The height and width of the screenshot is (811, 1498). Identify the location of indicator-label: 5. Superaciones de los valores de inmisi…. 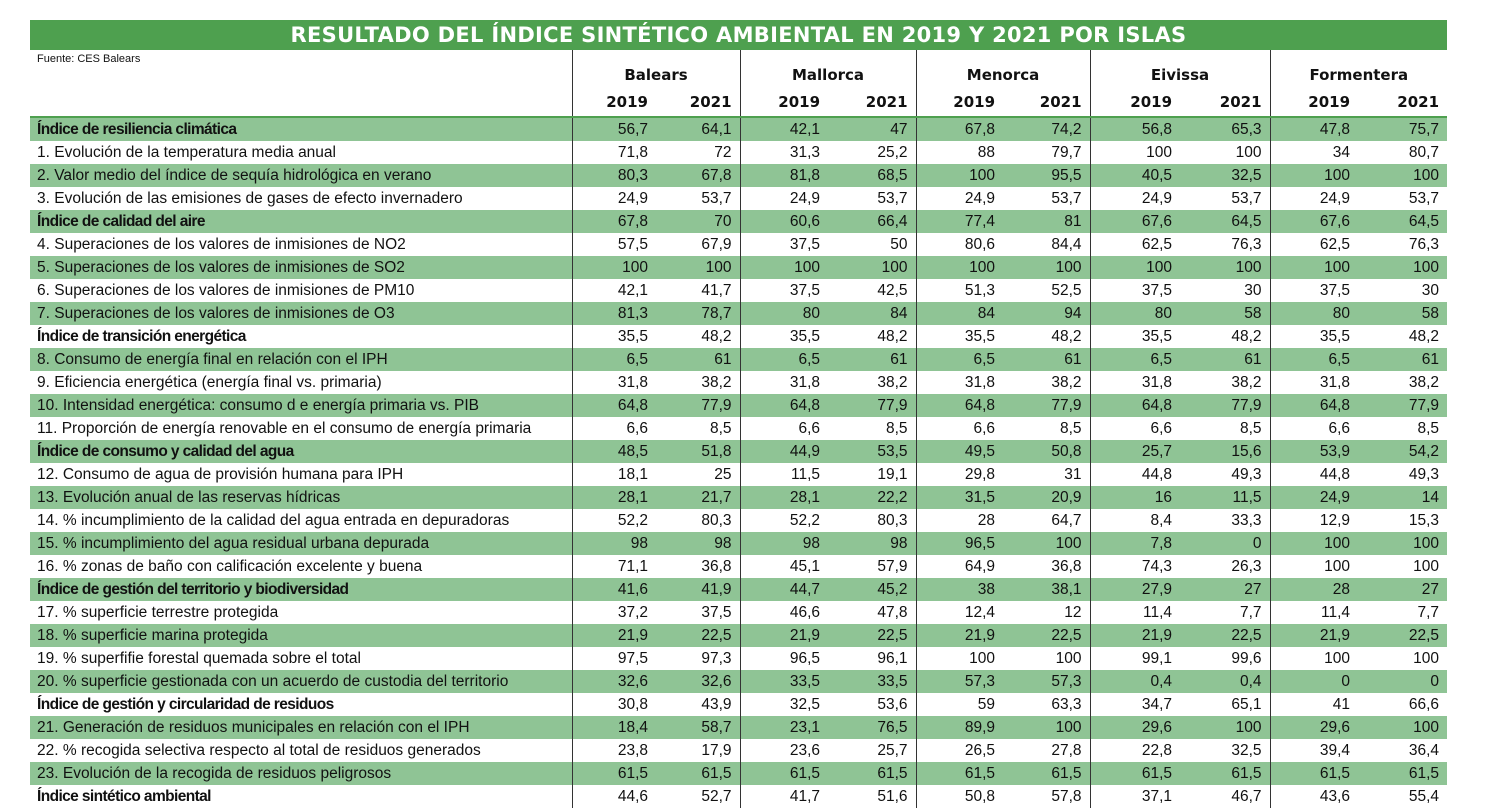
(301, 267).